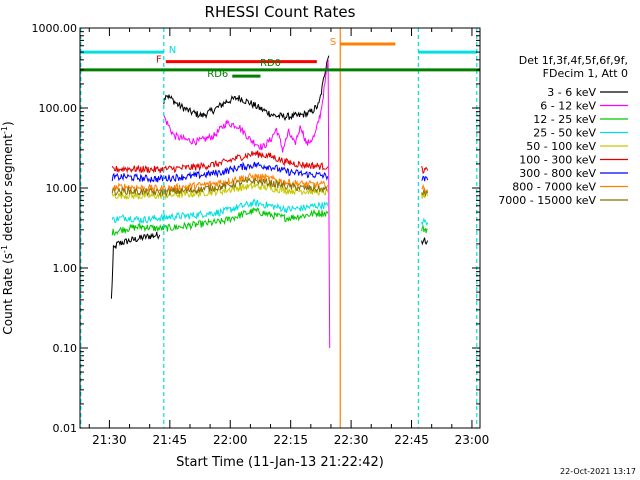 This screenshot has width=640, height=480. Describe the element at coordinates (568, 106) in the screenshot. I see `legend-entry-label-1: 6 - 12 keV` at that location.